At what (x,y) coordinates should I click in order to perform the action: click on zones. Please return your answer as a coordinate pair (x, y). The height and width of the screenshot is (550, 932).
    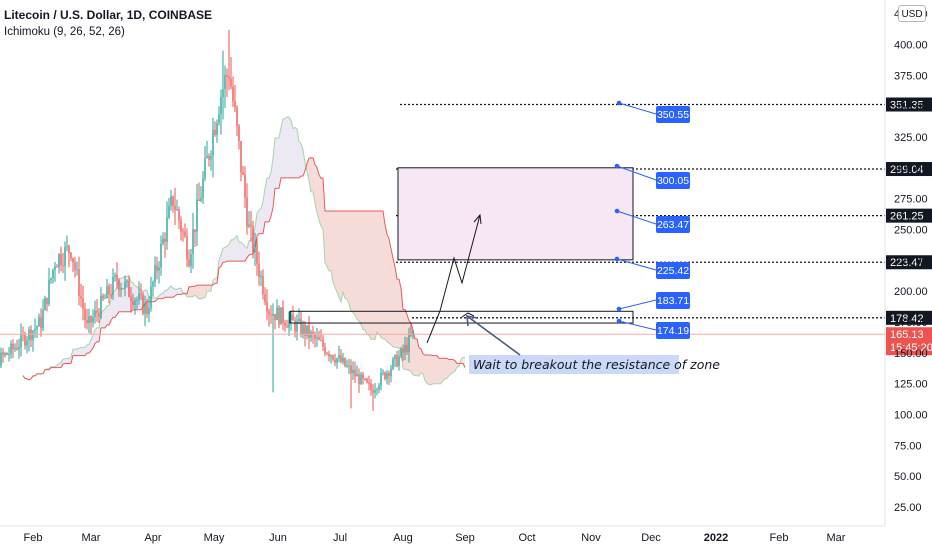
    Looking at the image, I should click on (461, 245).